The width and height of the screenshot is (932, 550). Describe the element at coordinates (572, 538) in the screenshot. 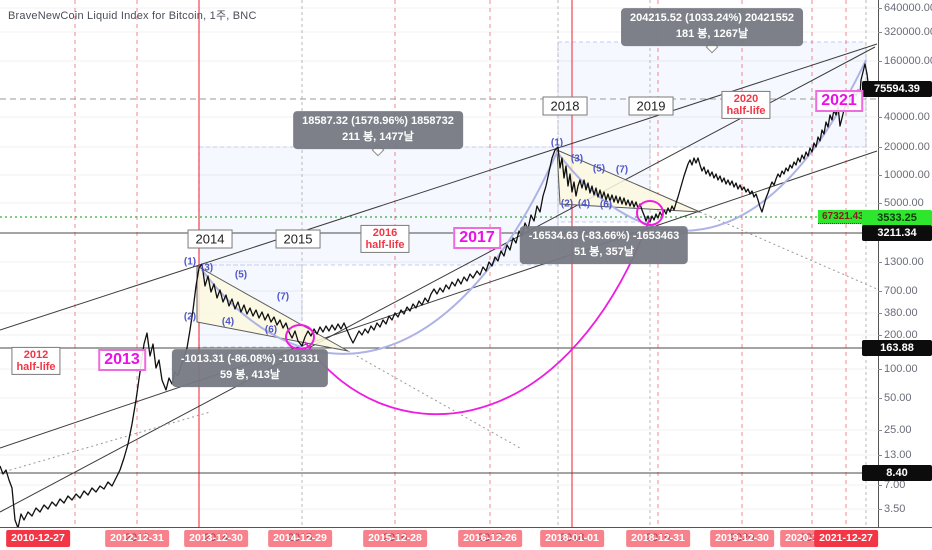

I see `date-badge: 2018-01-01` at that location.